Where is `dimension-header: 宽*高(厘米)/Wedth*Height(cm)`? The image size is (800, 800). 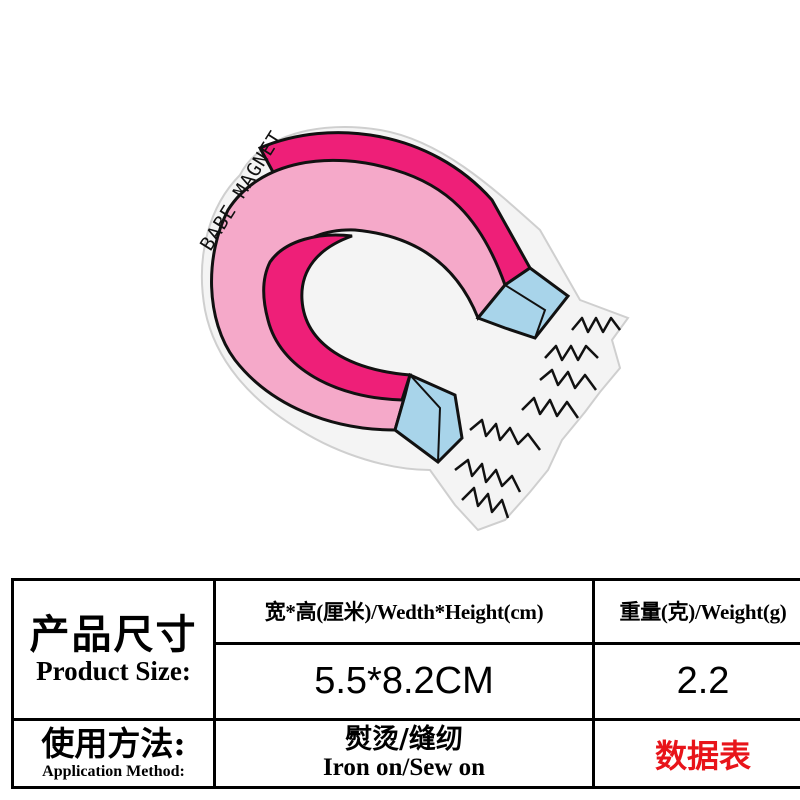
dimension-header: 宽*高(厘米)/Wedth*Height(cm) is located at coordinates (404, 612).